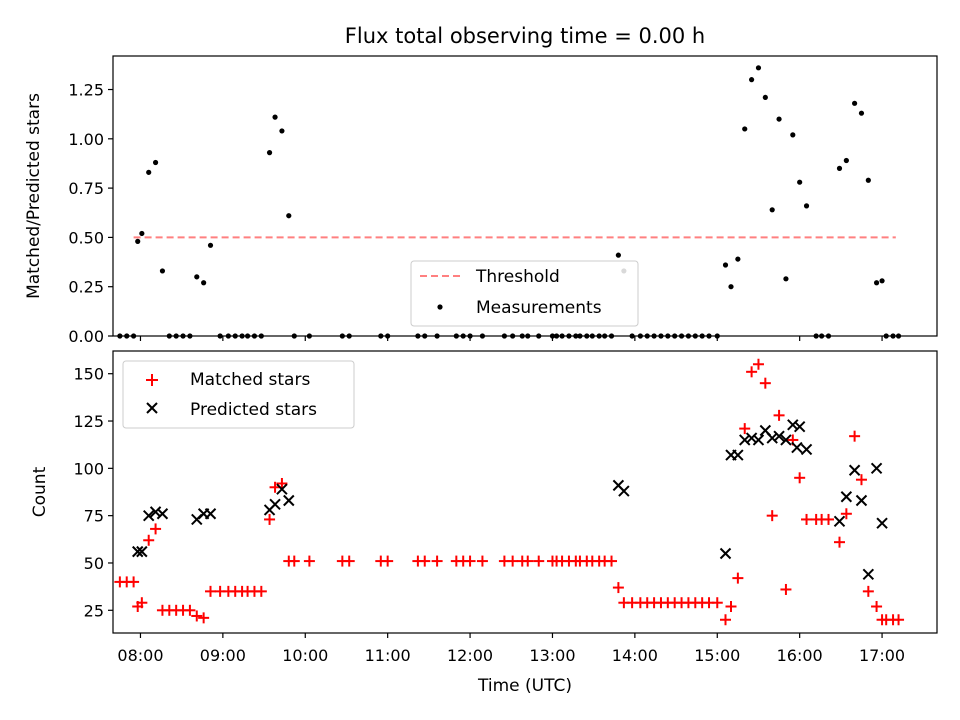  I want to click on bottom-legend: Matched stars Predicted stars, so click(238, 394).